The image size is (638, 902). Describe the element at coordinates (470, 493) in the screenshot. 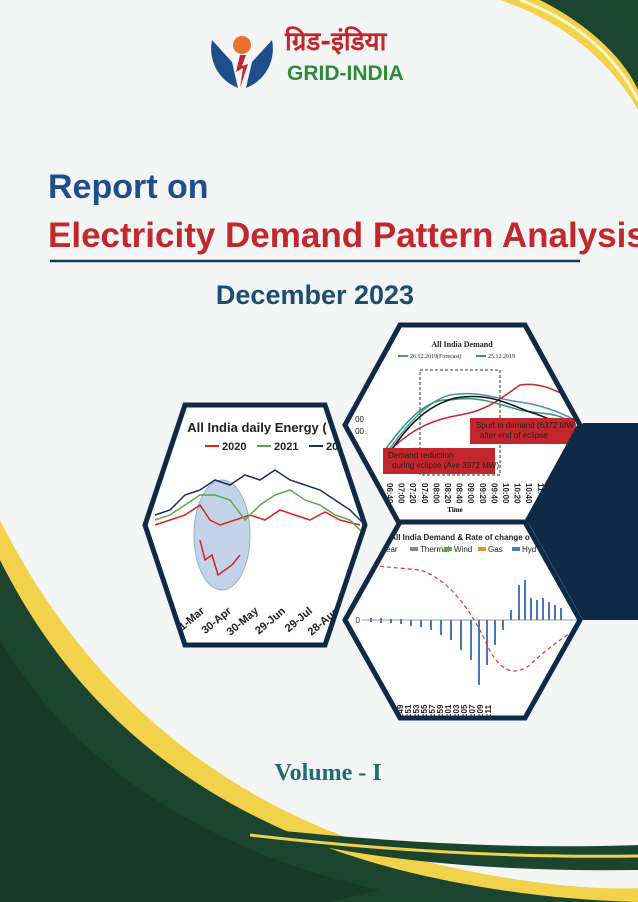

I see `x-tick-label: 09:00` at that location.